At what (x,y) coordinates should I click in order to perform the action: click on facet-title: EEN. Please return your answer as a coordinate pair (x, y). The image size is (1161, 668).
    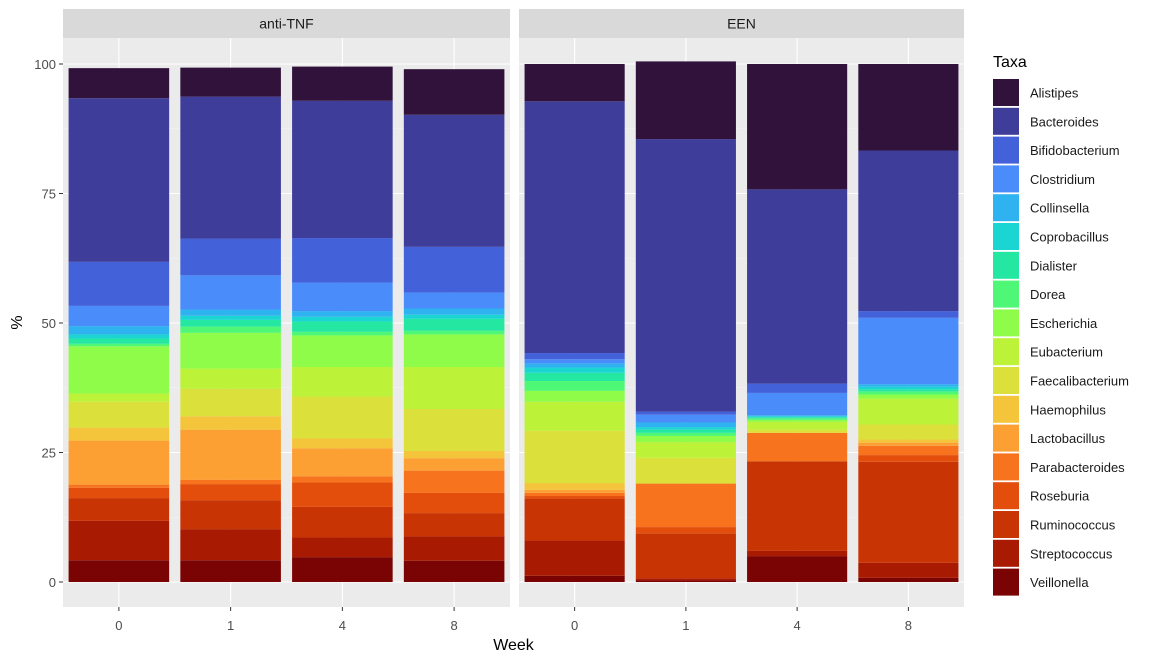
    Looking at the image, I should click on (741, 24).